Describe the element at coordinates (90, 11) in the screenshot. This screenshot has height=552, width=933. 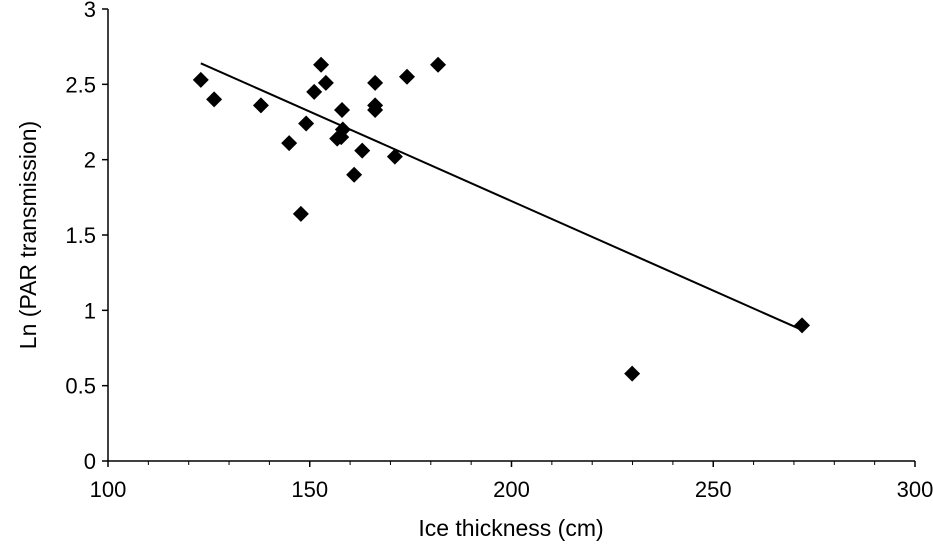
I see `y-tick-label: 3` at that location.